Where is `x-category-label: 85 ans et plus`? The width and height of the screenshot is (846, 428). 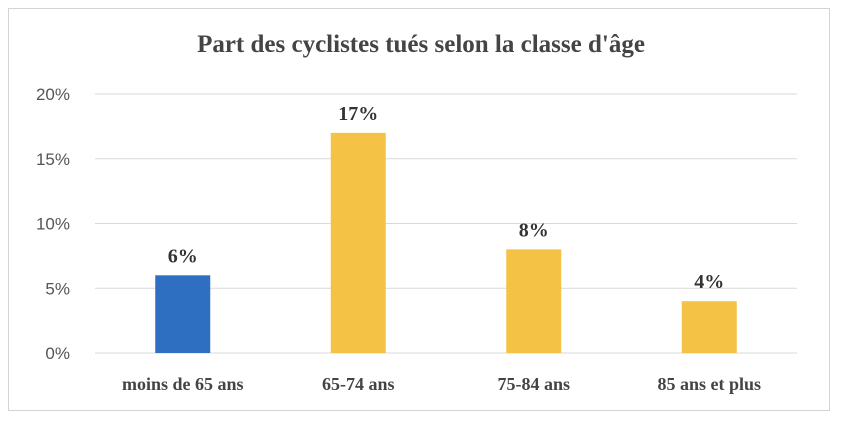
x-category-label: 85 ans et plus is located at coordinates (709, 384).